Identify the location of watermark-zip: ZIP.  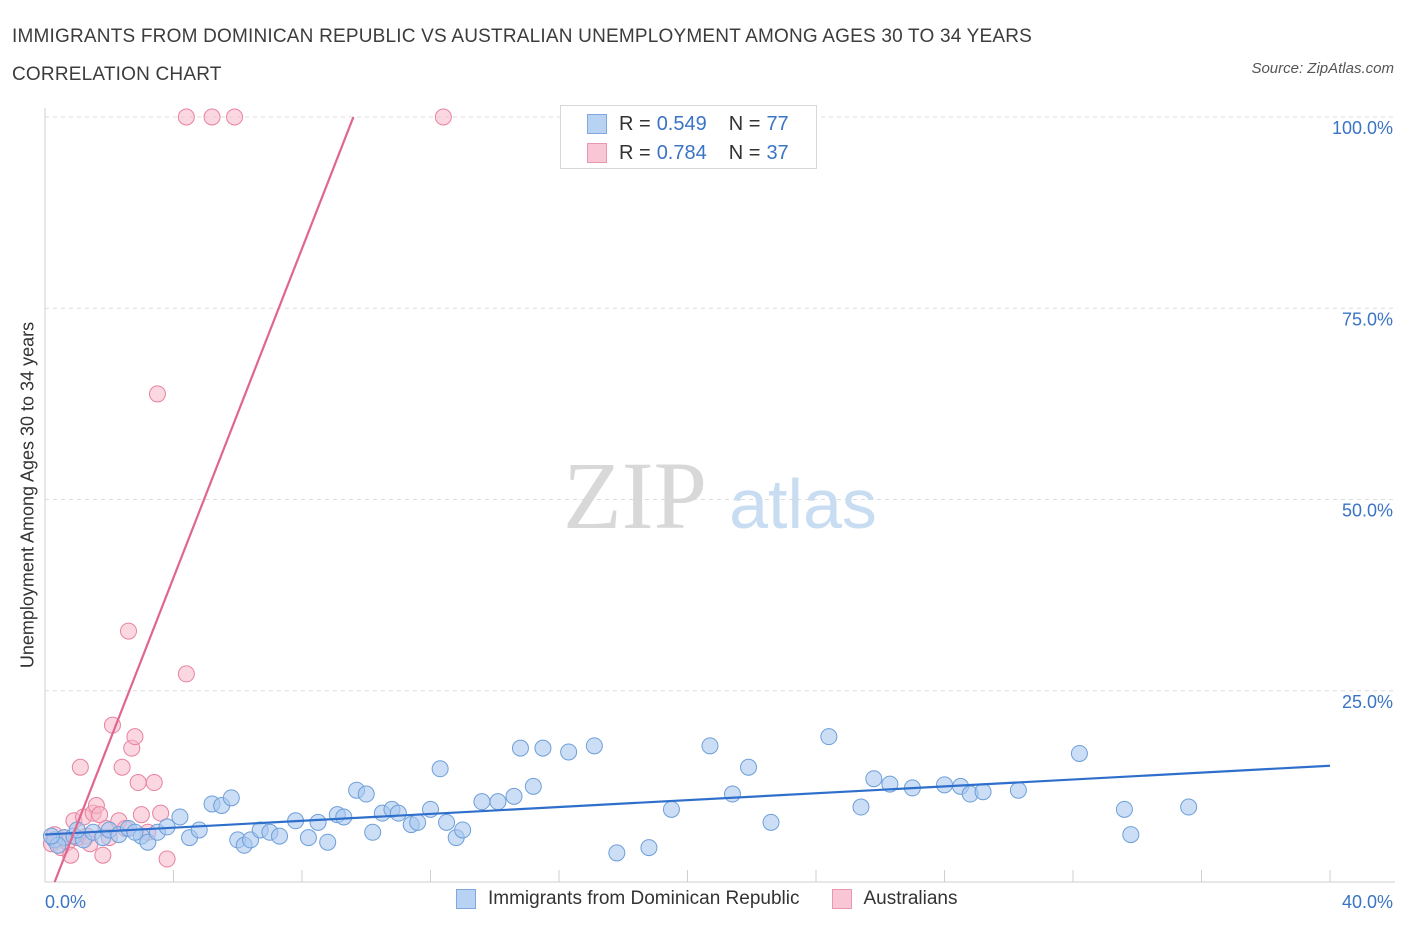
(635, 495).